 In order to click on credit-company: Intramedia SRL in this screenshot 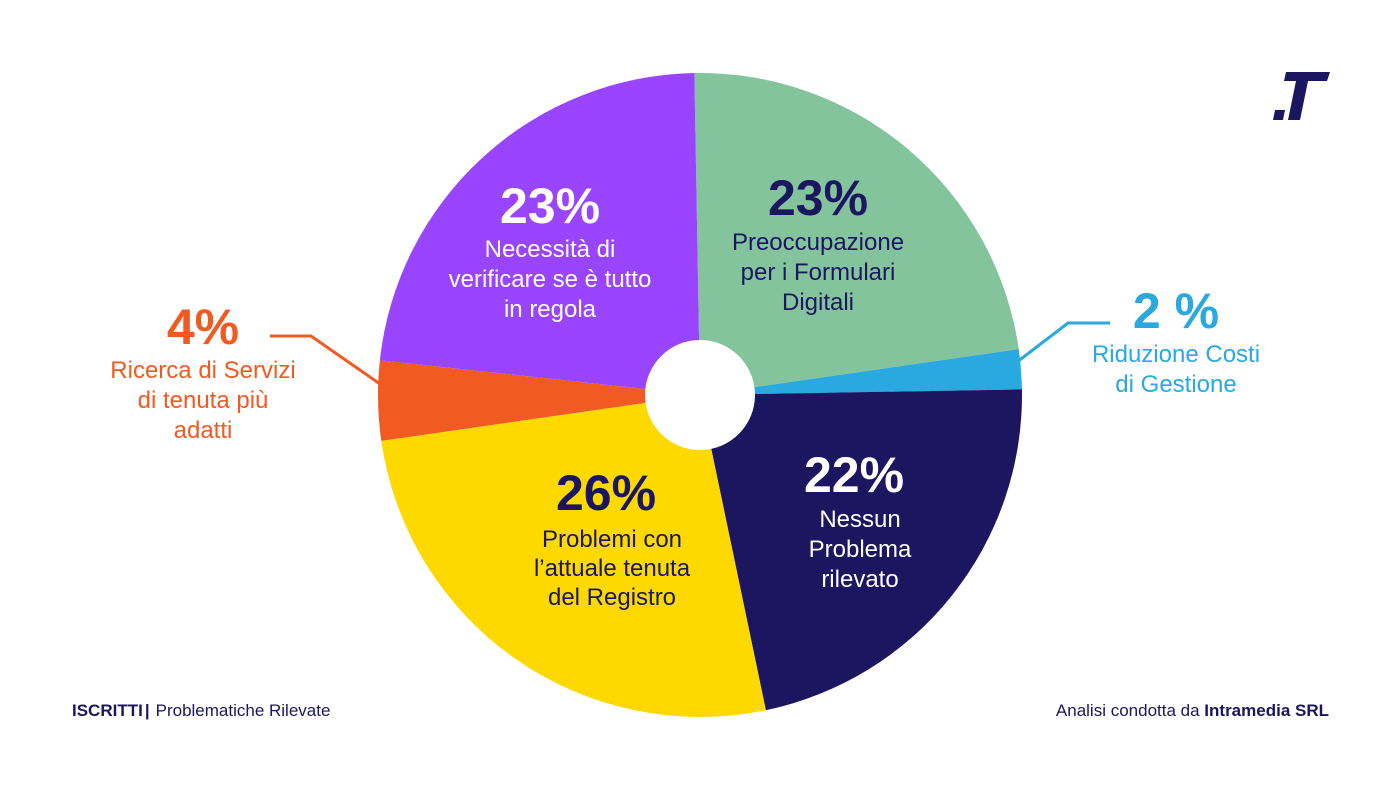, I will do `click(1266, 710)`.